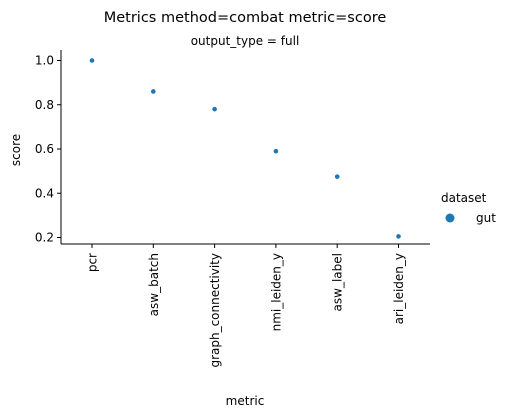 The width and height of the screenshot is (510, 417). I want to click on chart-title: Metrics method=combat metric=score, so click(245, 18).